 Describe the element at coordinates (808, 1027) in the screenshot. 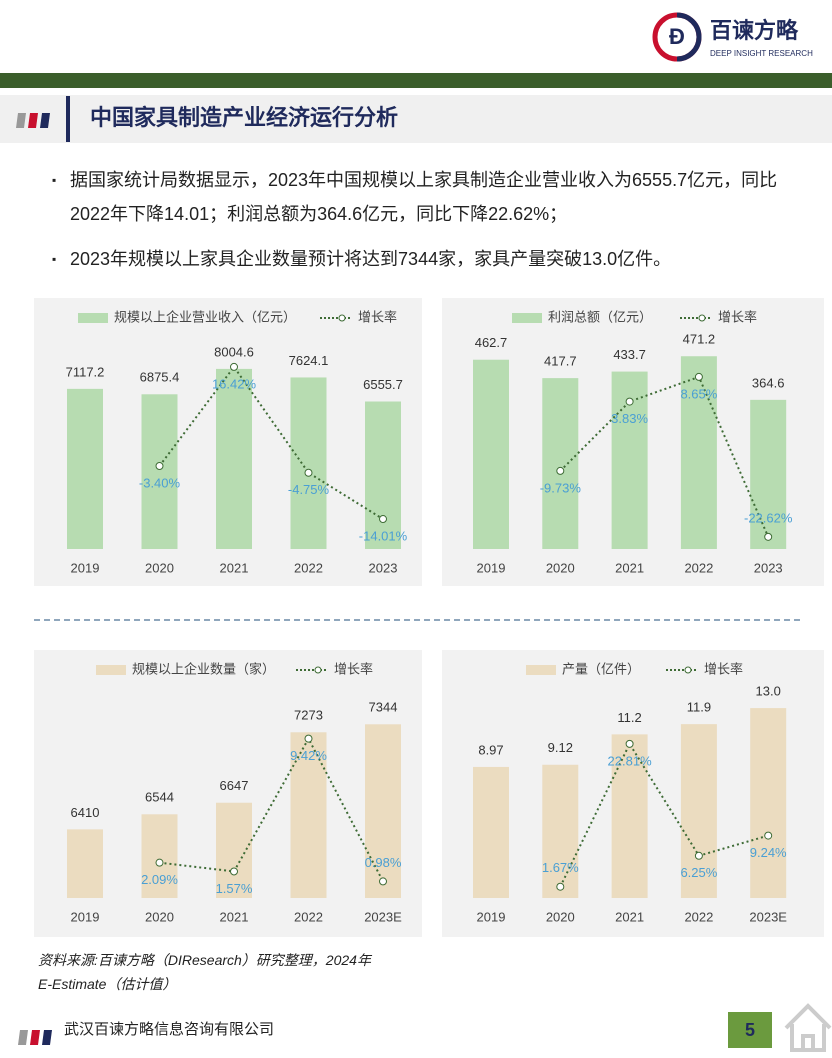

I see `home-icon` at that location.